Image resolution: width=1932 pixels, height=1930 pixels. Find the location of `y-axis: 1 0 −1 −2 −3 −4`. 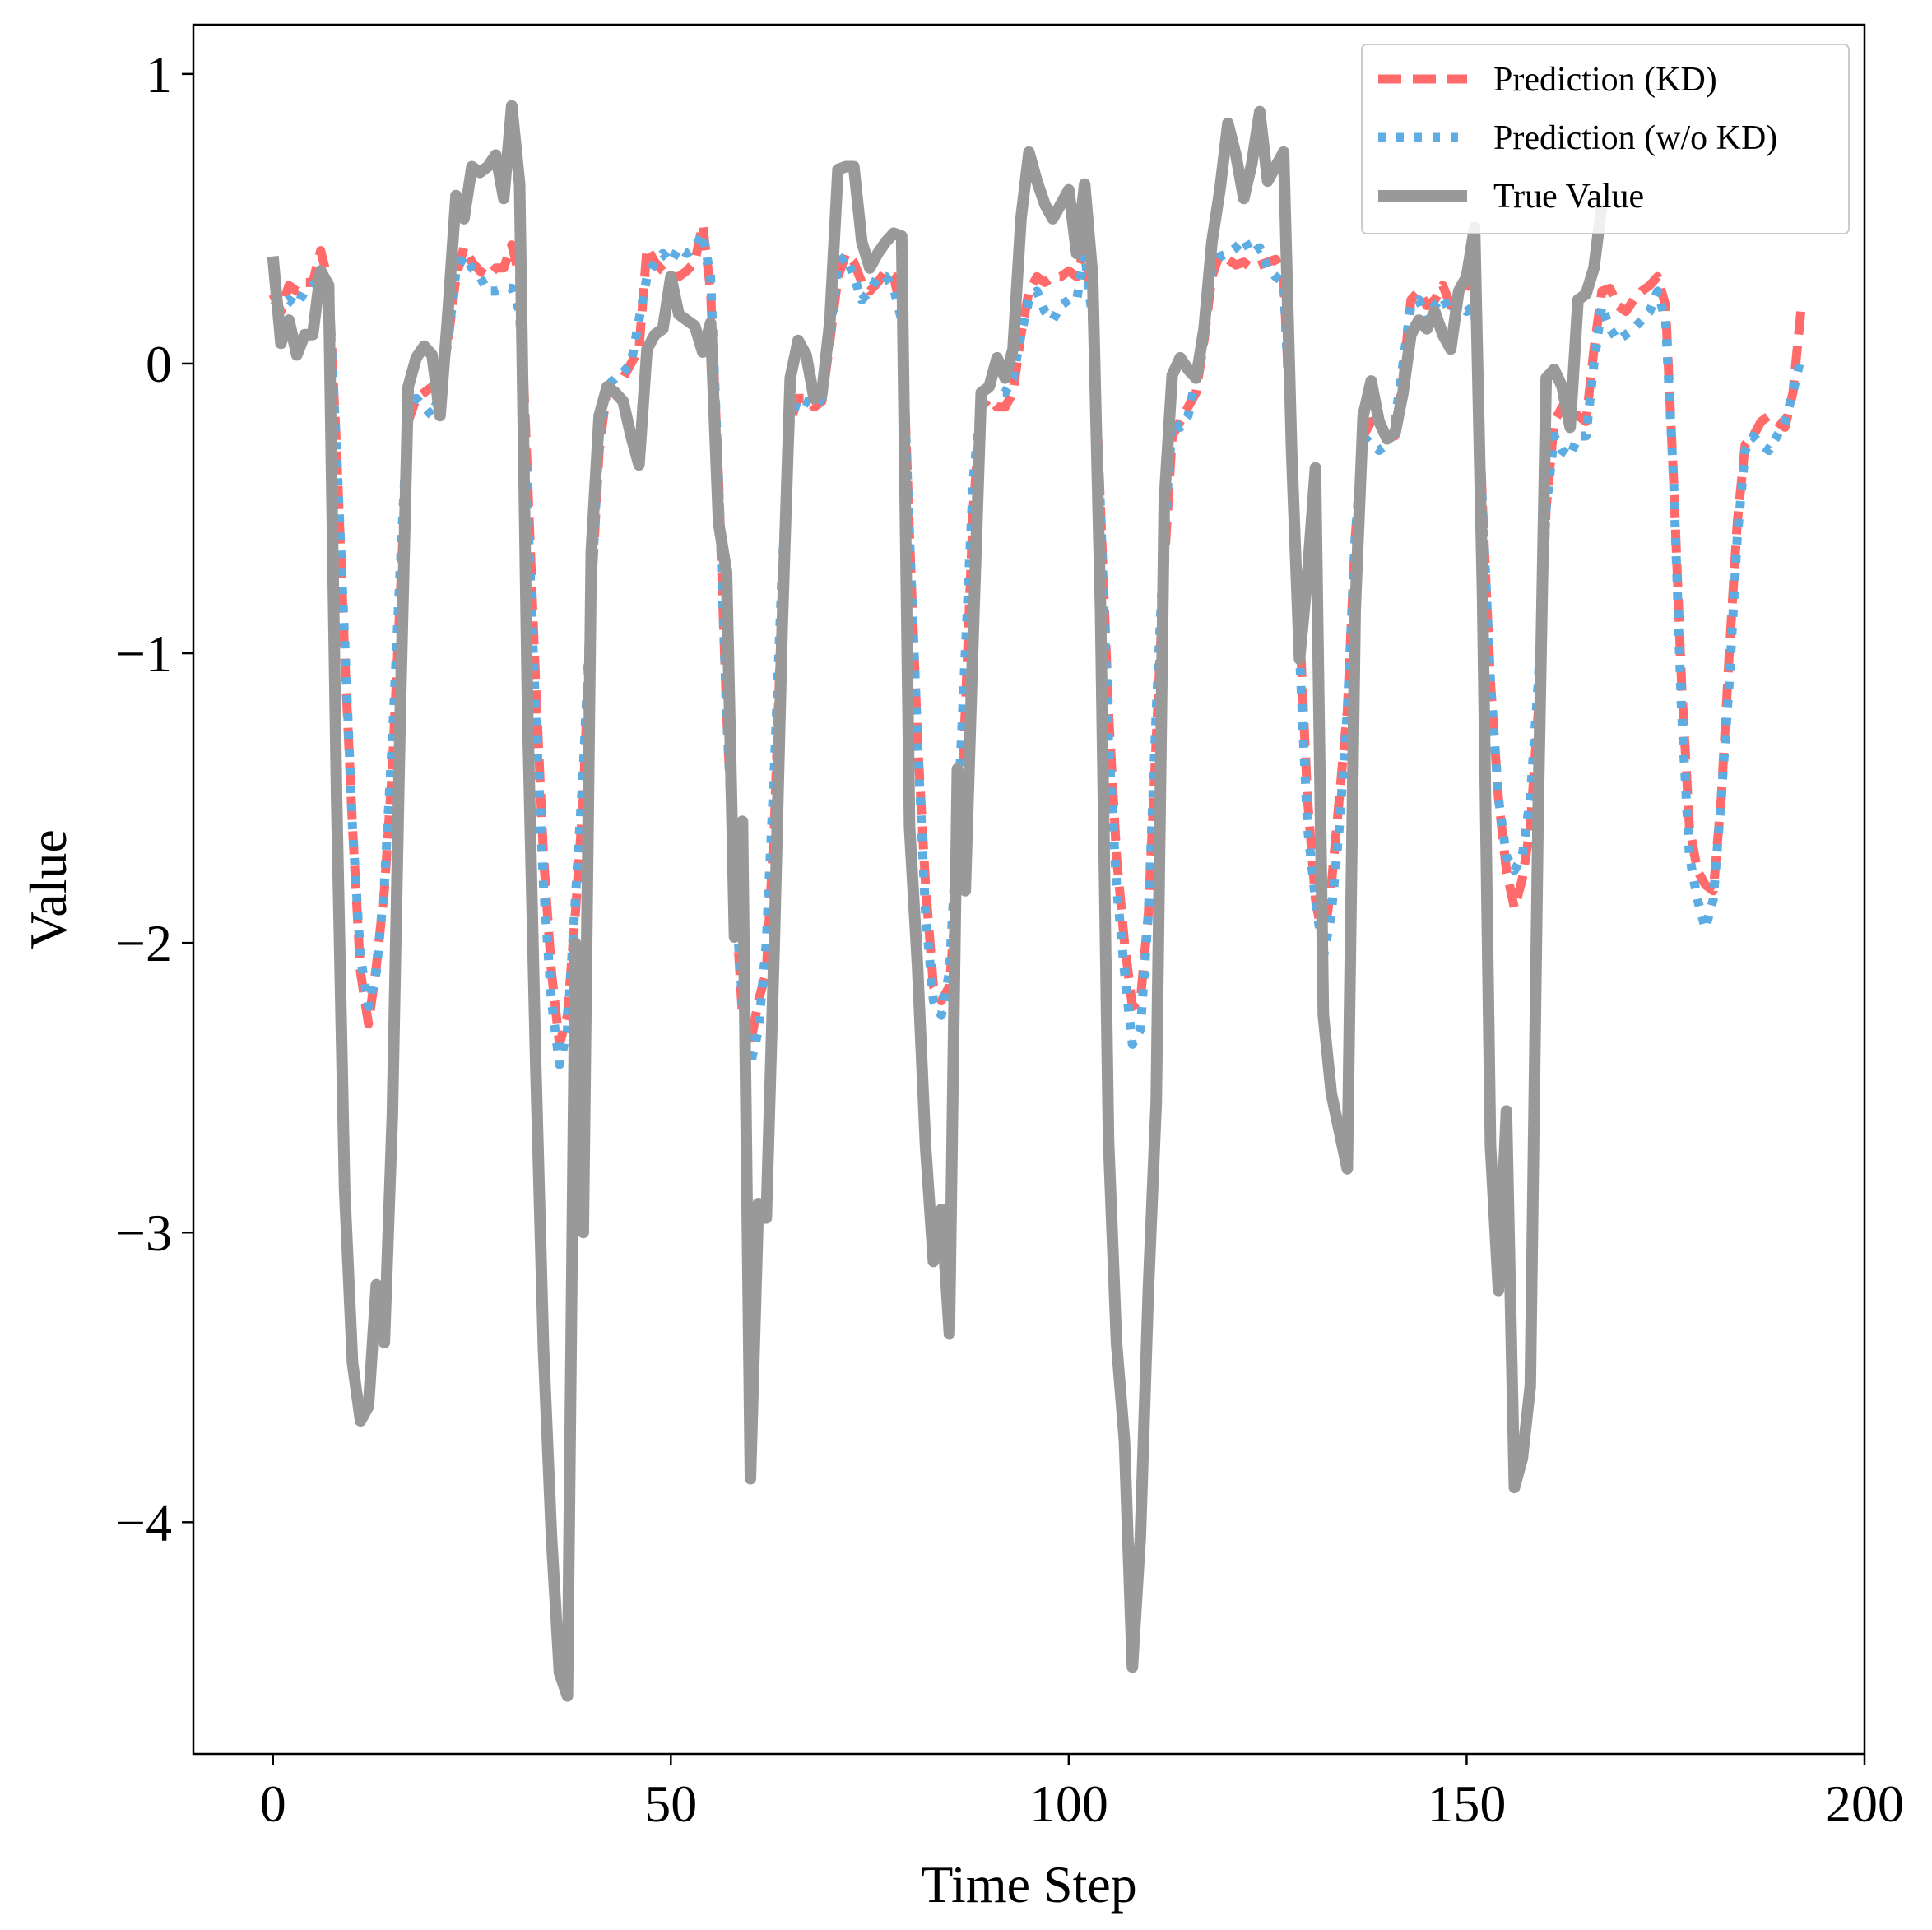

y-axis: 1 0 −1 −2 −3 −4 is located at coordinates (154, 798).